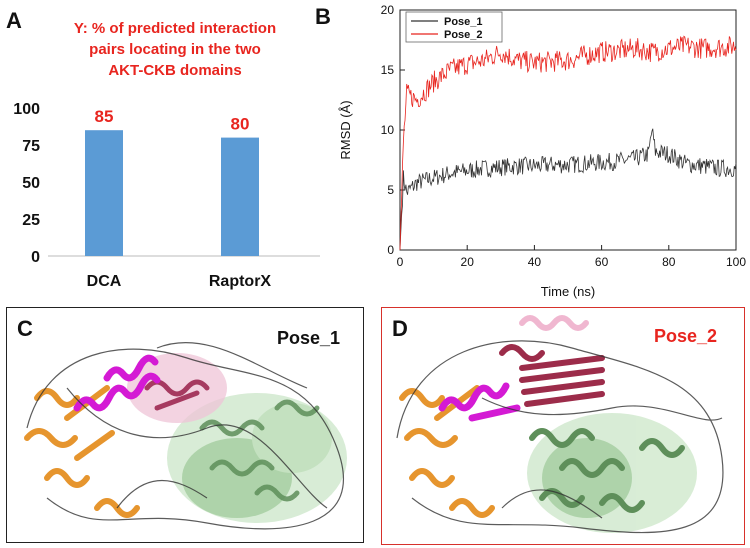 The image size is (750, 548). I want to click on panel-d-pose-label: Pose_2, so click(686, 336).